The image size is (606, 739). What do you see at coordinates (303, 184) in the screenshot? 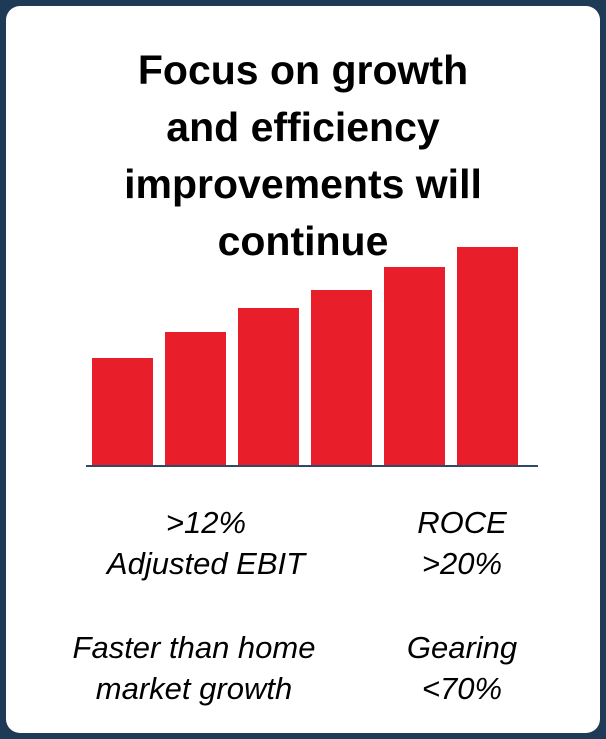
I see `title-line-3: improvements will` at bounding box center [303, 184].